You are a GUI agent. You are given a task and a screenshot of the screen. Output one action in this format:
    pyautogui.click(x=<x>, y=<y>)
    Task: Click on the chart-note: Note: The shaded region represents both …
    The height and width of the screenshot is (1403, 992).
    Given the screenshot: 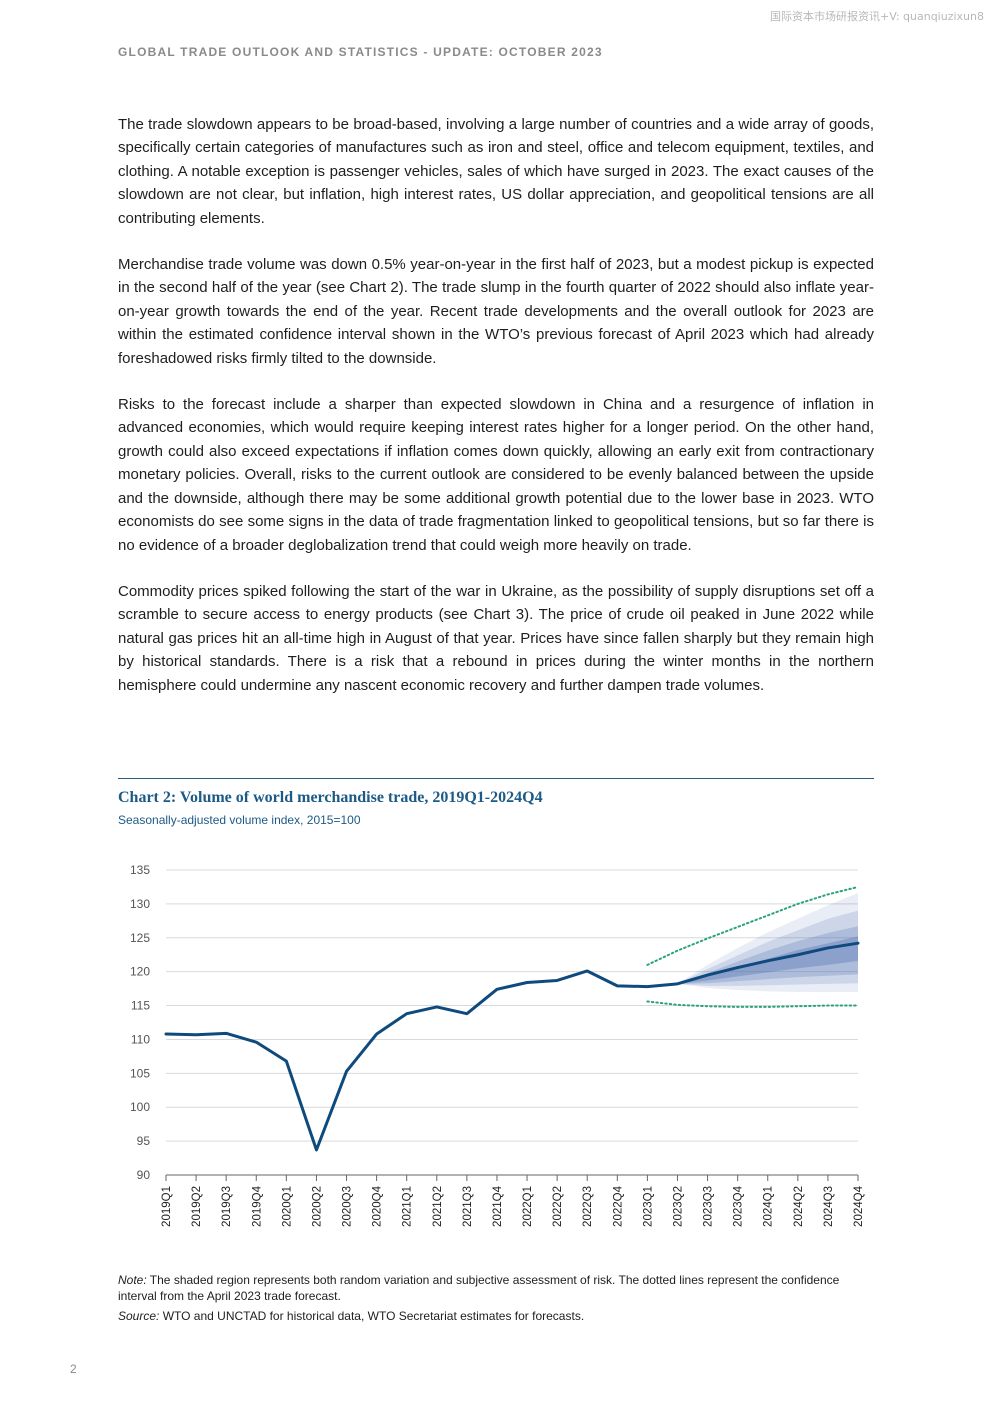 What is the action you would take?
    pyautogui.click(x=483, y=1288)
    